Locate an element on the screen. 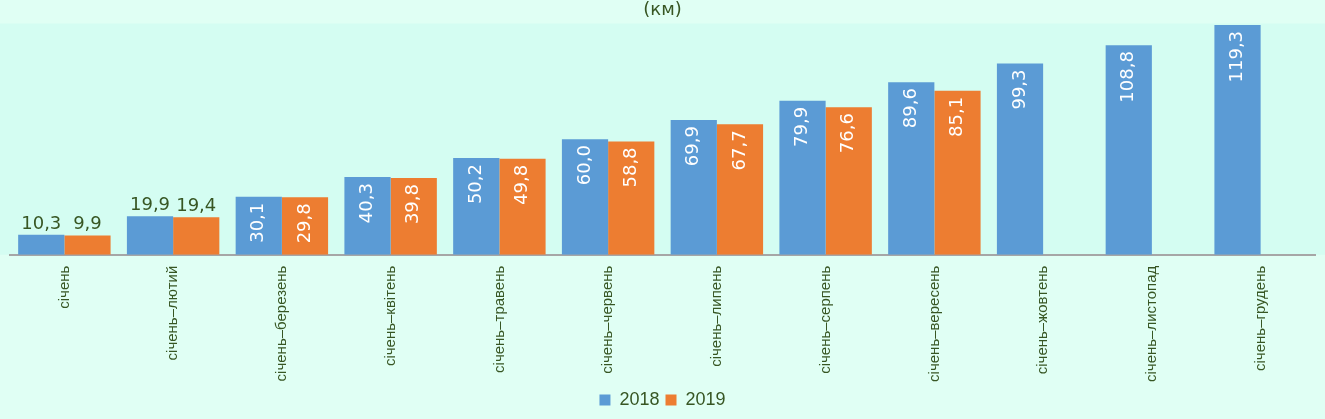  data-label: 19,9 is located at coordinates (150, 204).